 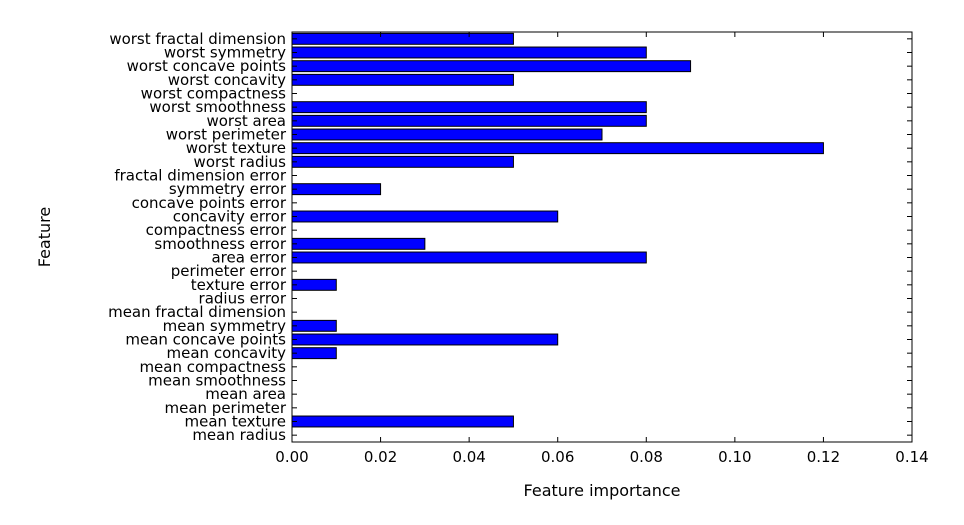 I want to click on y-tick-label: radius error, so click(x=243, y=299).